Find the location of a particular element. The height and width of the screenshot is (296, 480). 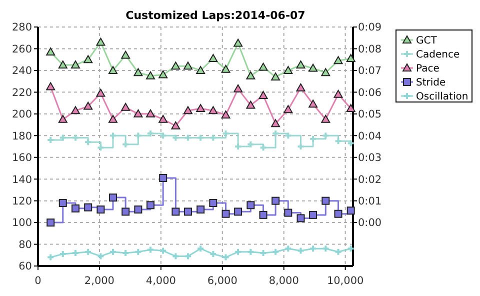

legend-label: Pace is located at coordinates (428, 69).